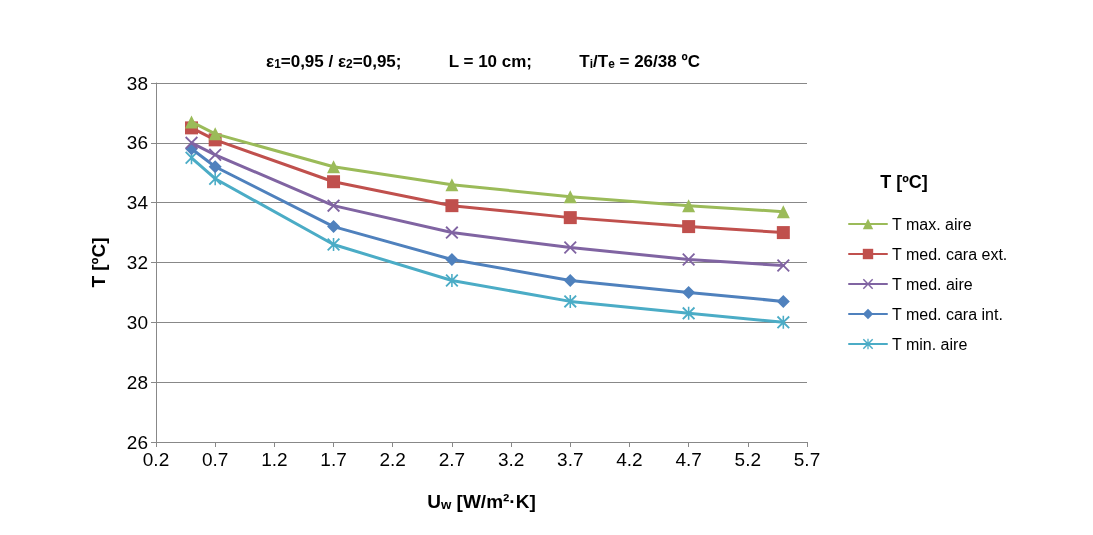  What do you see at coordinates (748, 459) in the screenshot?
I see `x-tick-label: 5.2` at bounding box center [748, 459].